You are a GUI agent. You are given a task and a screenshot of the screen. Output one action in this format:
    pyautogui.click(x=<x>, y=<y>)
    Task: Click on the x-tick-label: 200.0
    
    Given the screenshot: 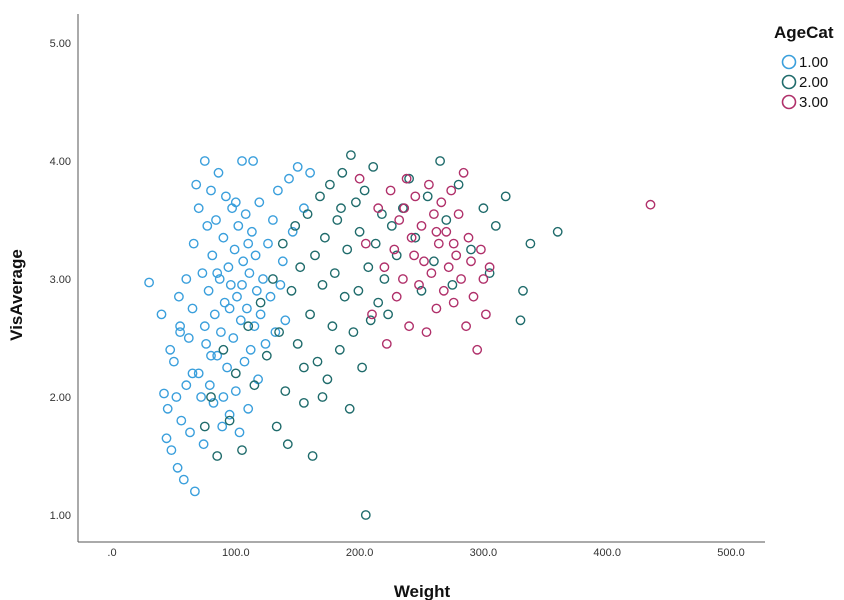 What is the action you would take?
    pyautogui.click(x=360, y=553)
    